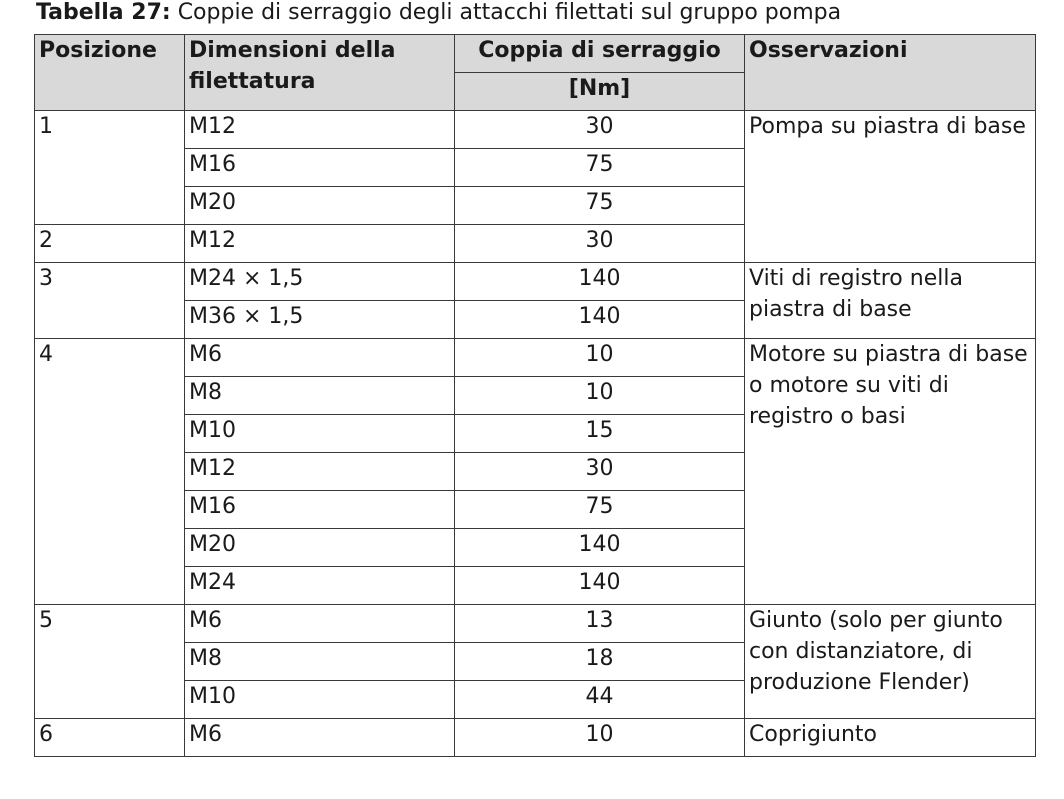 This screenshot has height=799, width=1064. Describe the element at coordinates (109, 737) in the screenshot. I see `cell-position: 6` at that location.